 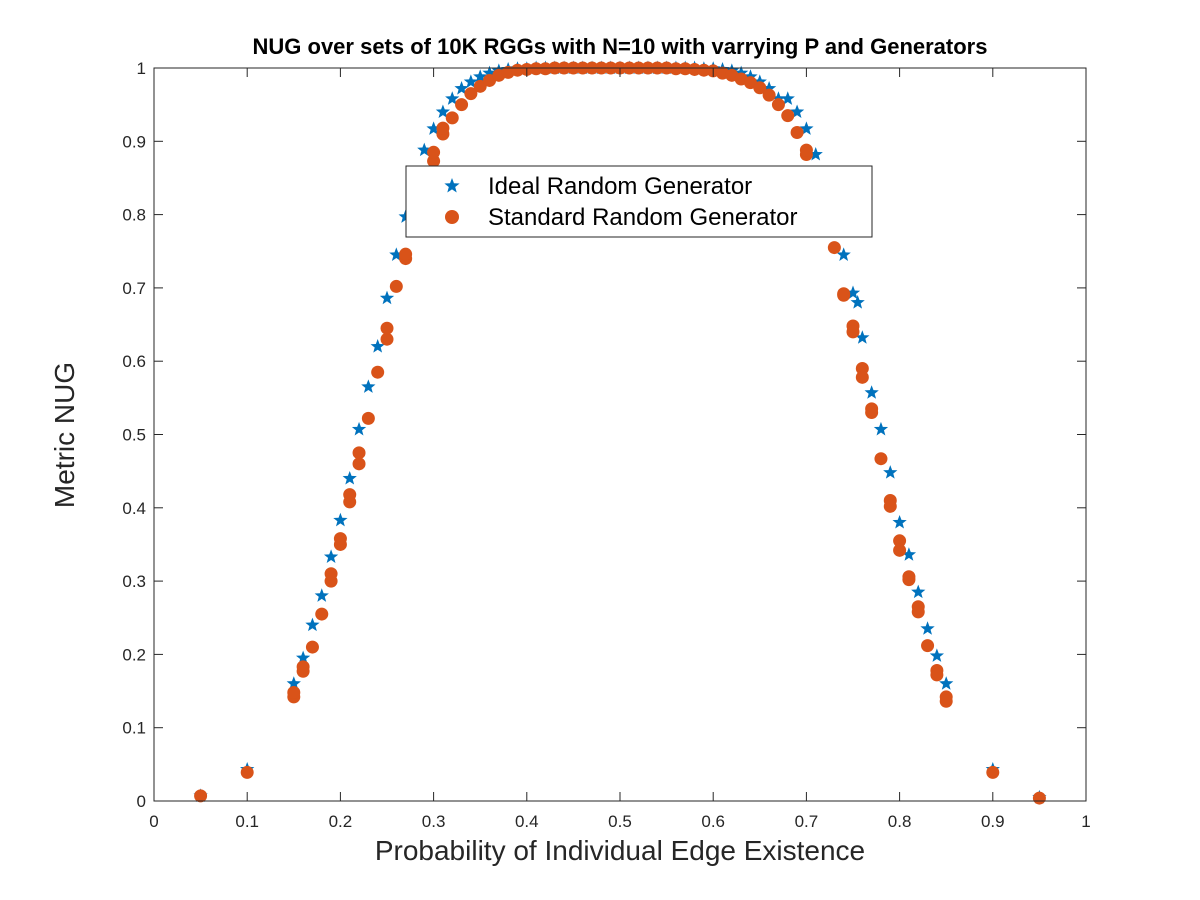 What do you see at coordinates (134, 141) in the screenshot?
I see `y-tick-label: 0.9` at bounding box center [134, 141].